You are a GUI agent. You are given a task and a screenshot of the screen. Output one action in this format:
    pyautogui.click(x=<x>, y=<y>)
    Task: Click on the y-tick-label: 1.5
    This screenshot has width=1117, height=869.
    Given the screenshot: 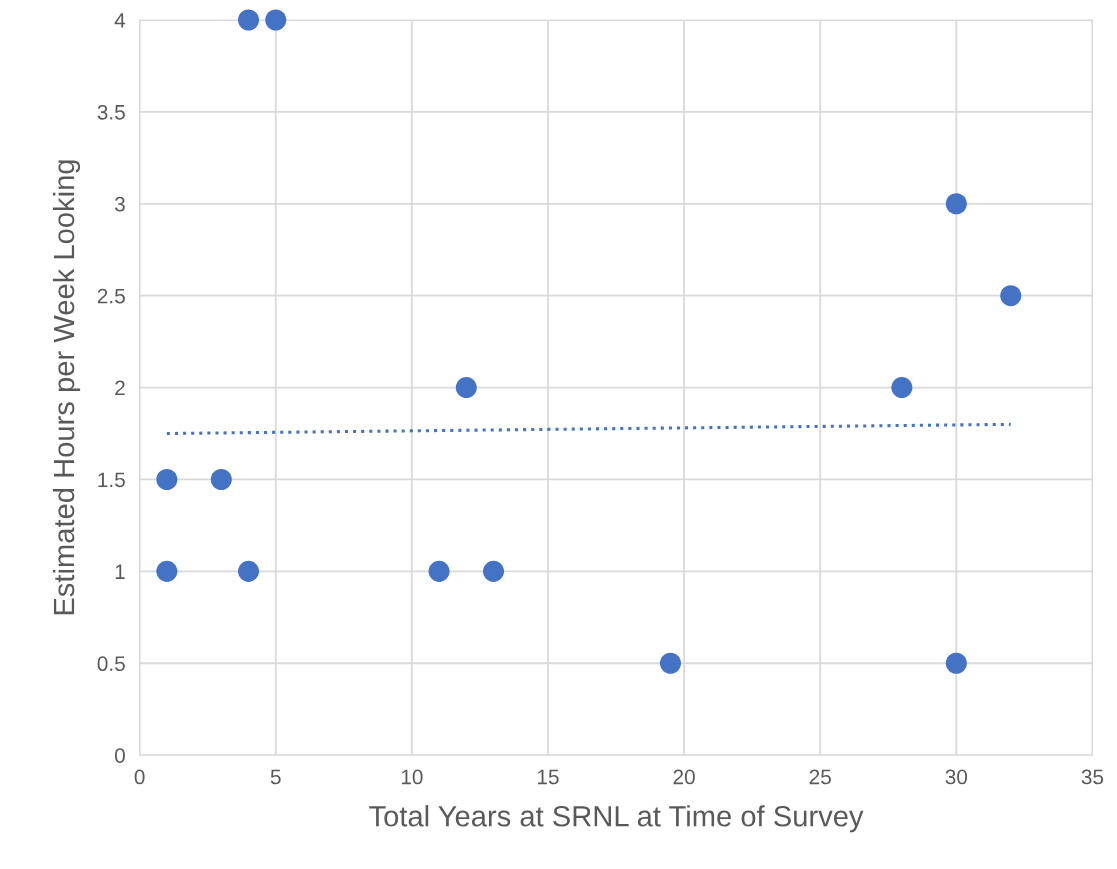 What is the action you would take?
    pyautogui.click(x=111, y=480)
    